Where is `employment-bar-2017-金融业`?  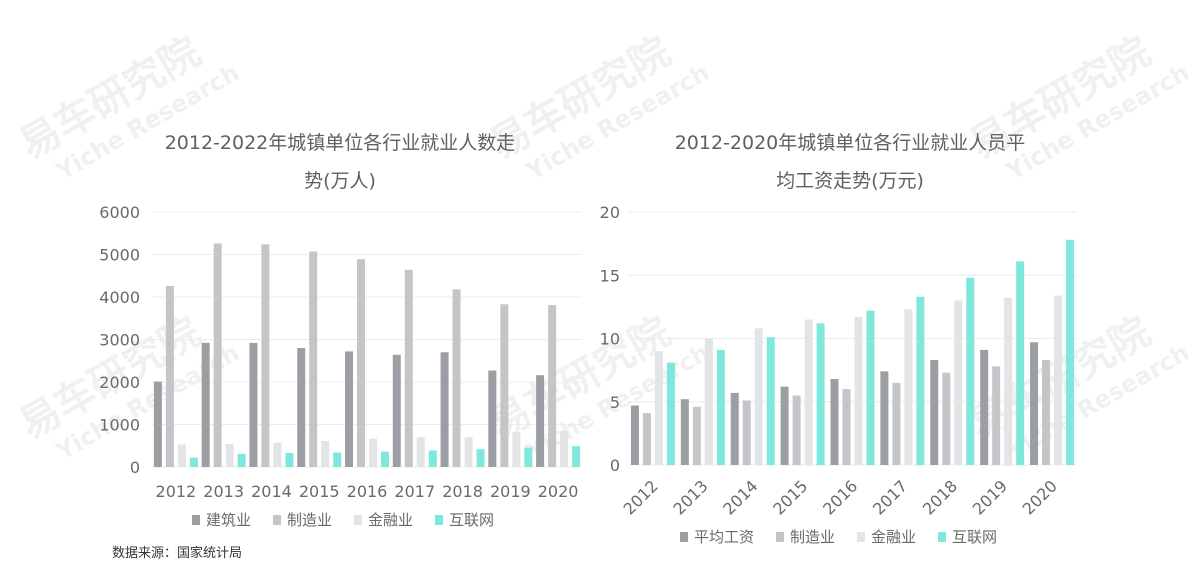
employment-bar-2017-金融业 is located at coordinates (420, 452).